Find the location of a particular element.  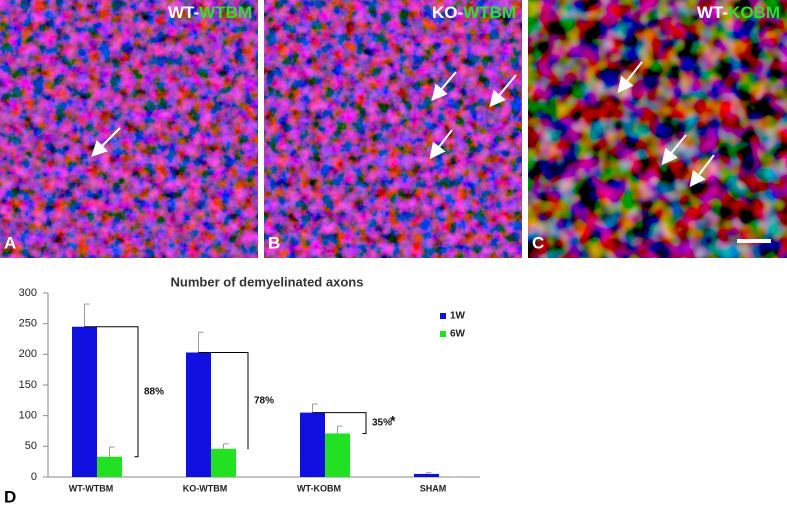

legend-label: 1W is located at coordinates (458, 316).